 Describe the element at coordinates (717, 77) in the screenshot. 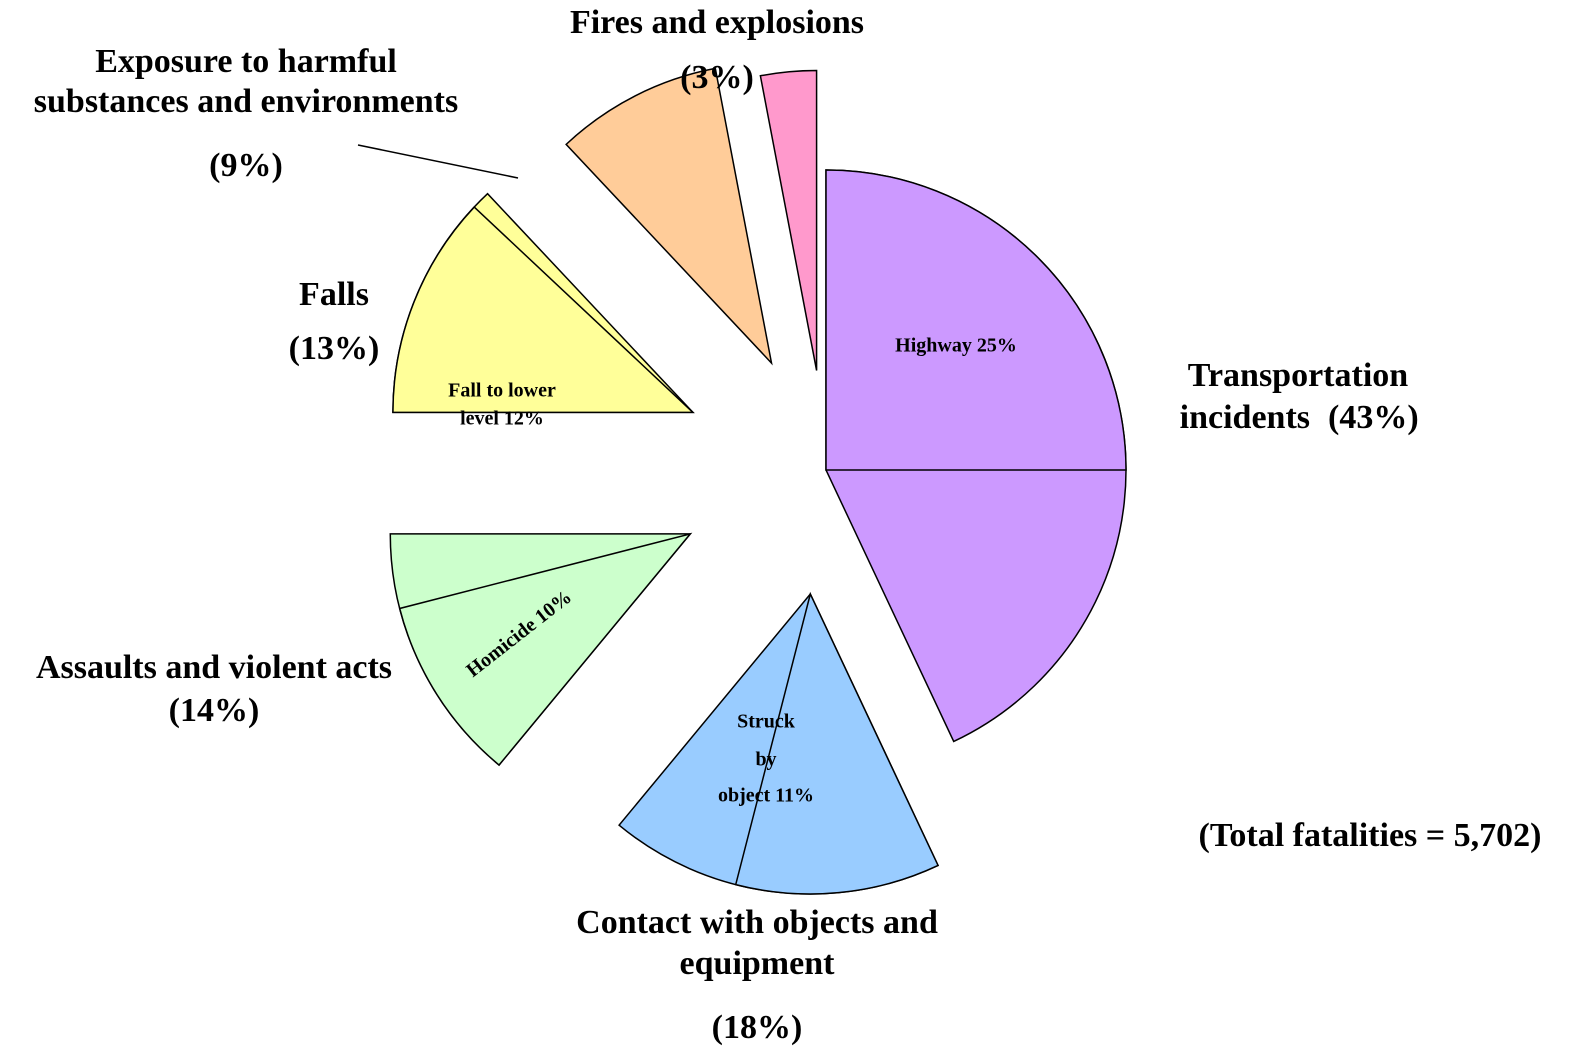

I see `value-label: (3%)` at that location.